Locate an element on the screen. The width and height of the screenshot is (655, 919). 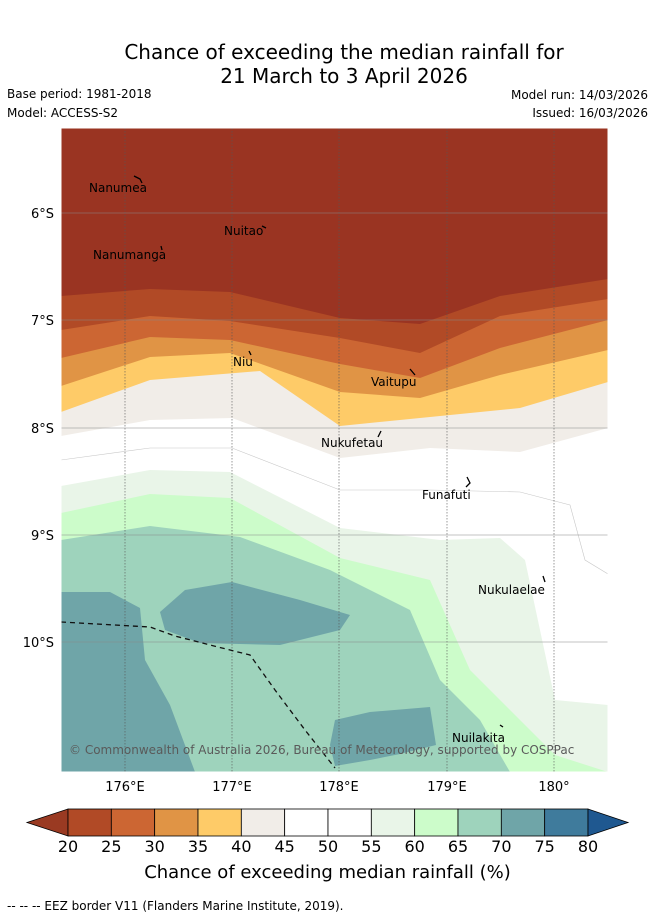
place-label-vaitupu: Vaitupu is located at coordinates (394, 382).